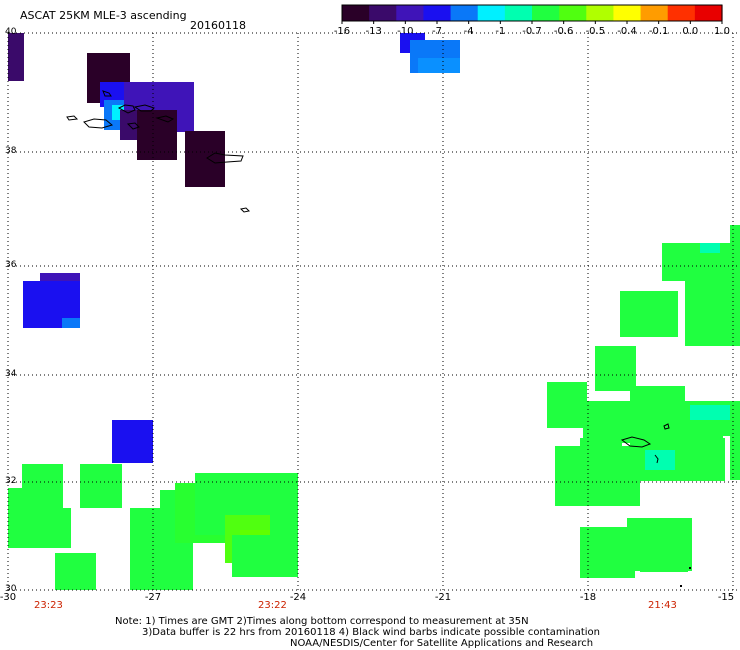 The height and width of the screenshot is (650, 740). Describe the element at coordinates (11, 310) in the screenshot. I see `latitude-labels: 40 38 36 34 32 30` at that location.